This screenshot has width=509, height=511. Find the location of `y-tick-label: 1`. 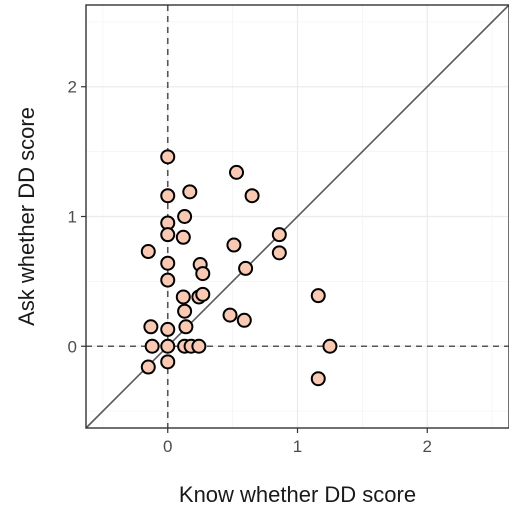

y-tick-label: 1 is located at coordinates (72, 217).